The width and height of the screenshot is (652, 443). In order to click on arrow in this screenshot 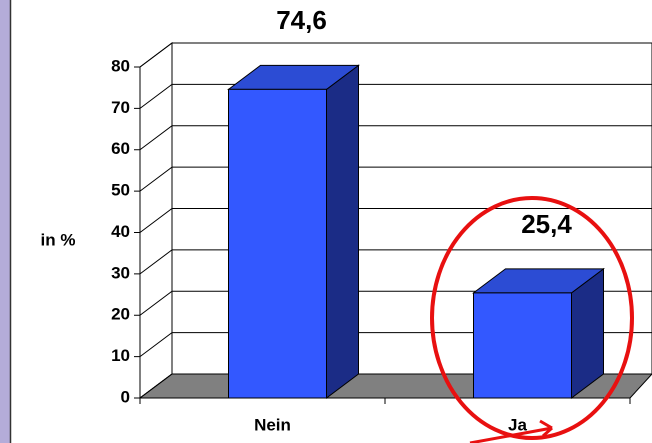, I will do `click(511, 431)`.